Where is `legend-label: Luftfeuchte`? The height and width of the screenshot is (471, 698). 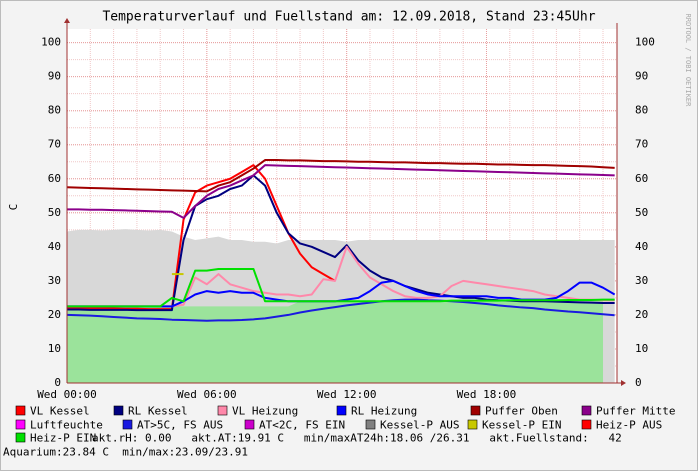 legend-label: Luftfeuchte is located at coordinates (66, 425).